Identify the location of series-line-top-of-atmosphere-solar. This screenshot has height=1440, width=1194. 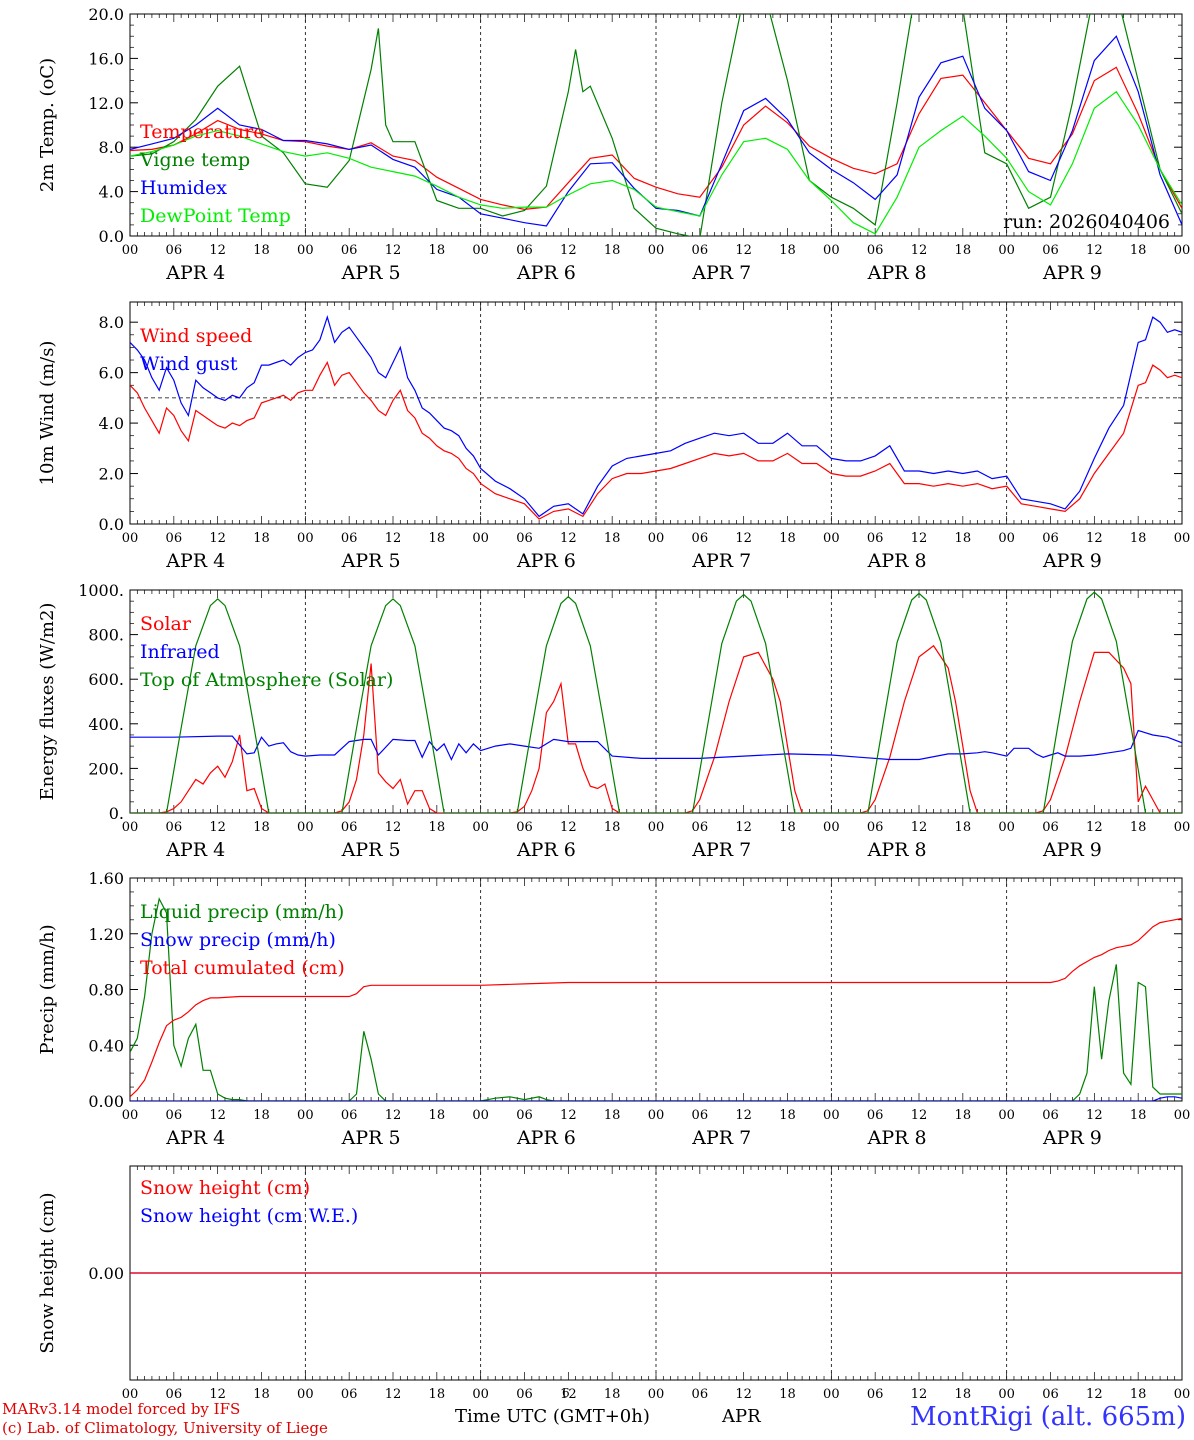
(656, 702).